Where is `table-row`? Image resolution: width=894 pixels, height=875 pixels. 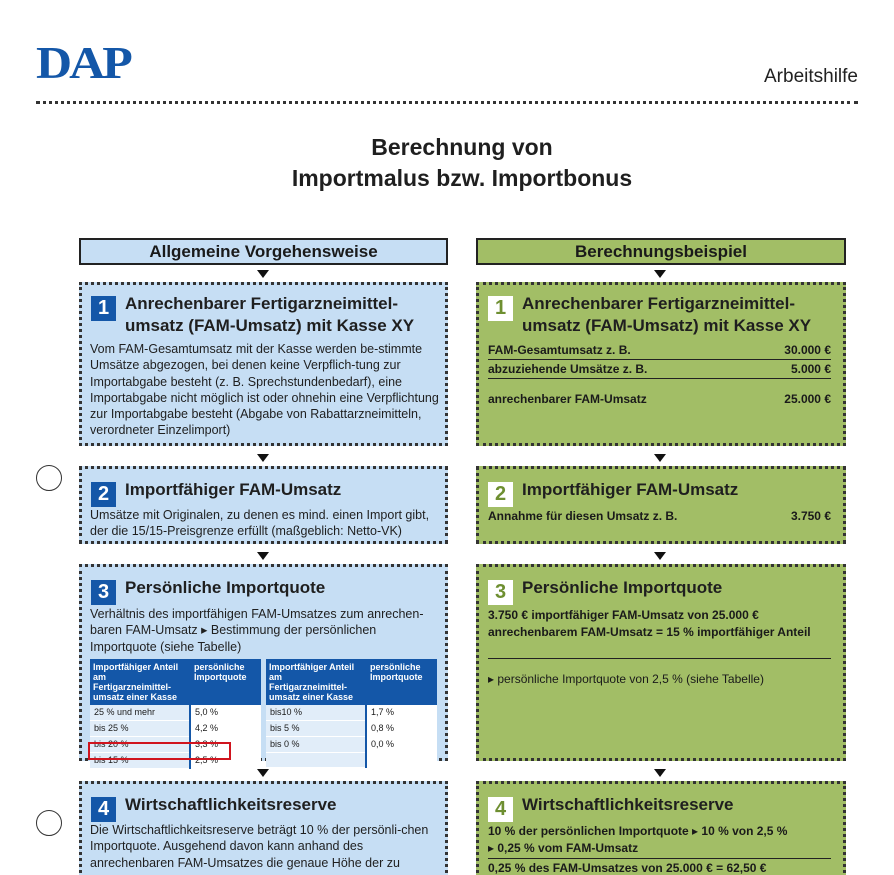
table-row is located at coordinates (351, 760).